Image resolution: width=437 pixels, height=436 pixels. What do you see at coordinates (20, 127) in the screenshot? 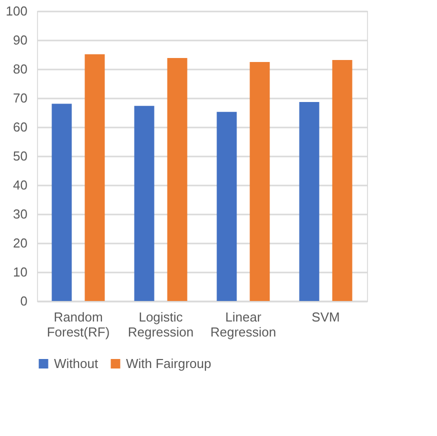
I see `y-tick-label: 60` at bounding box center [20, 127].